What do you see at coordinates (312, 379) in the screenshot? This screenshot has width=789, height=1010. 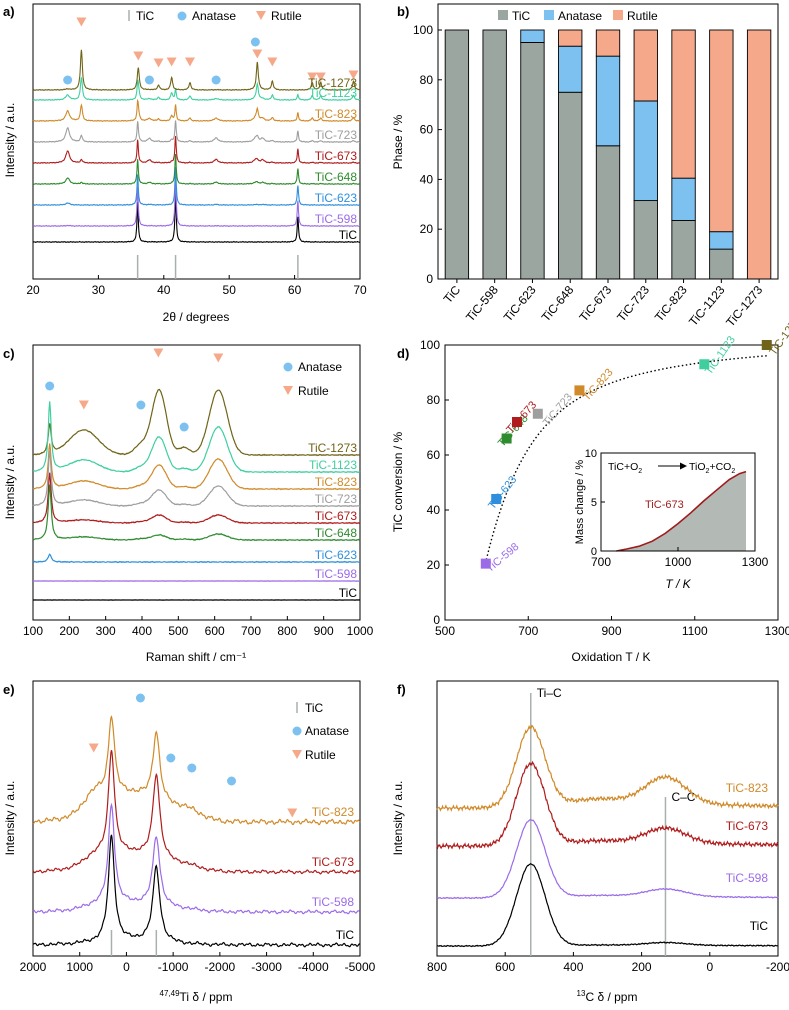 I see `panel-c-legend: Anatase Rutile` at bounding box center [312, 379].